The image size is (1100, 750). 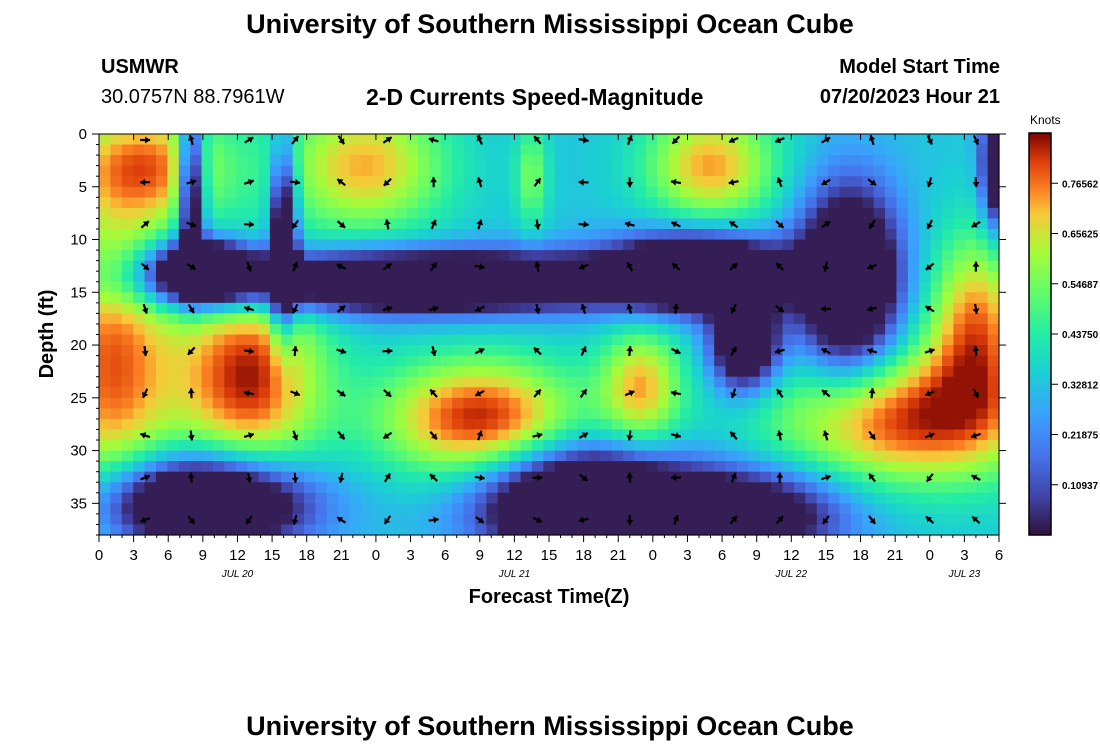 What do you see at coordinates (826, 555) in the screenshot?
I see `x-tick-label: 15` at bounding box center [826, 555].